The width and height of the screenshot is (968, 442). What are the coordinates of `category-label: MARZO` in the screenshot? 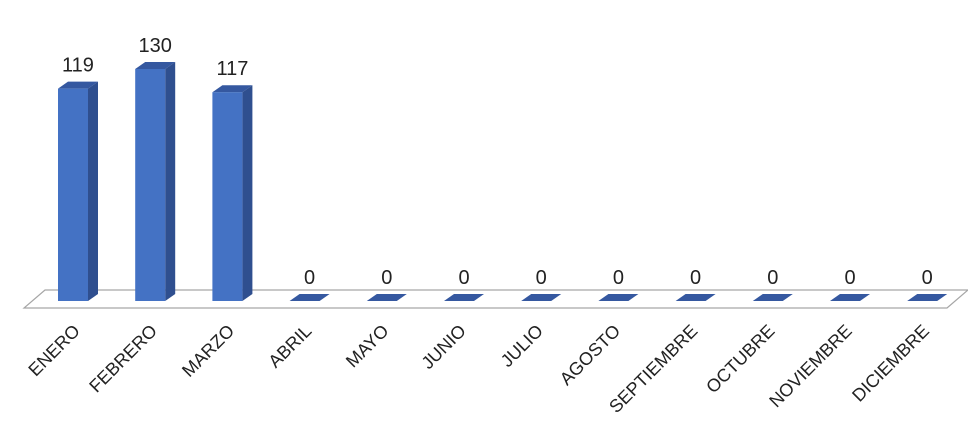 It's located at (208, 351).